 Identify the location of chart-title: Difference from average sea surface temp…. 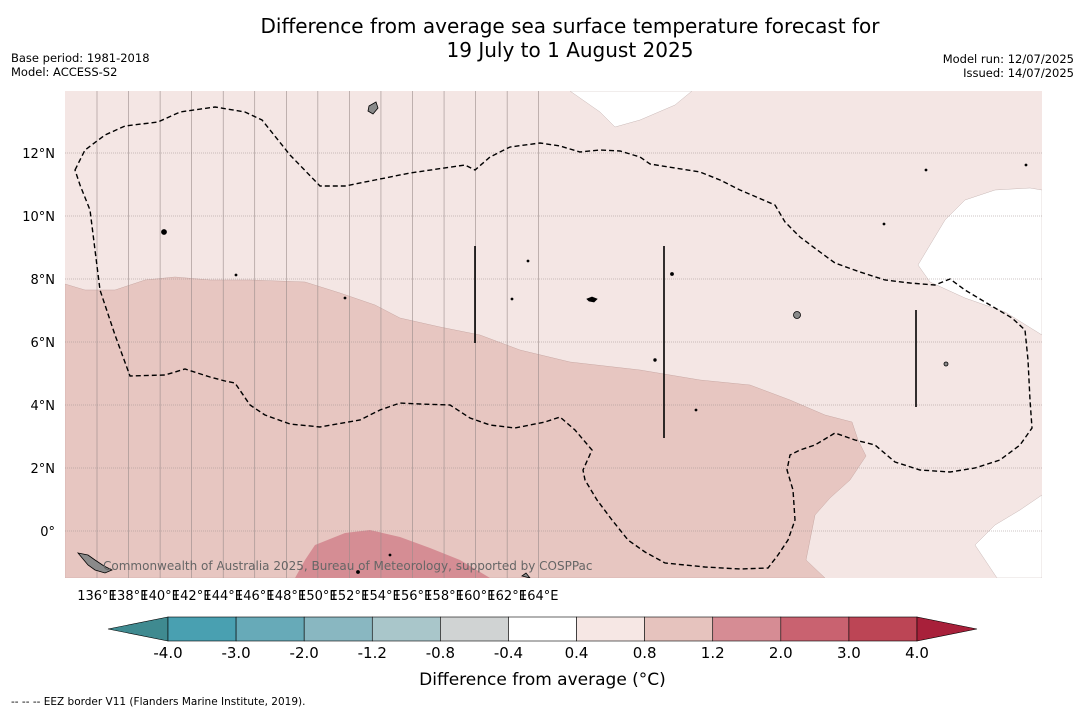
(542, 38).